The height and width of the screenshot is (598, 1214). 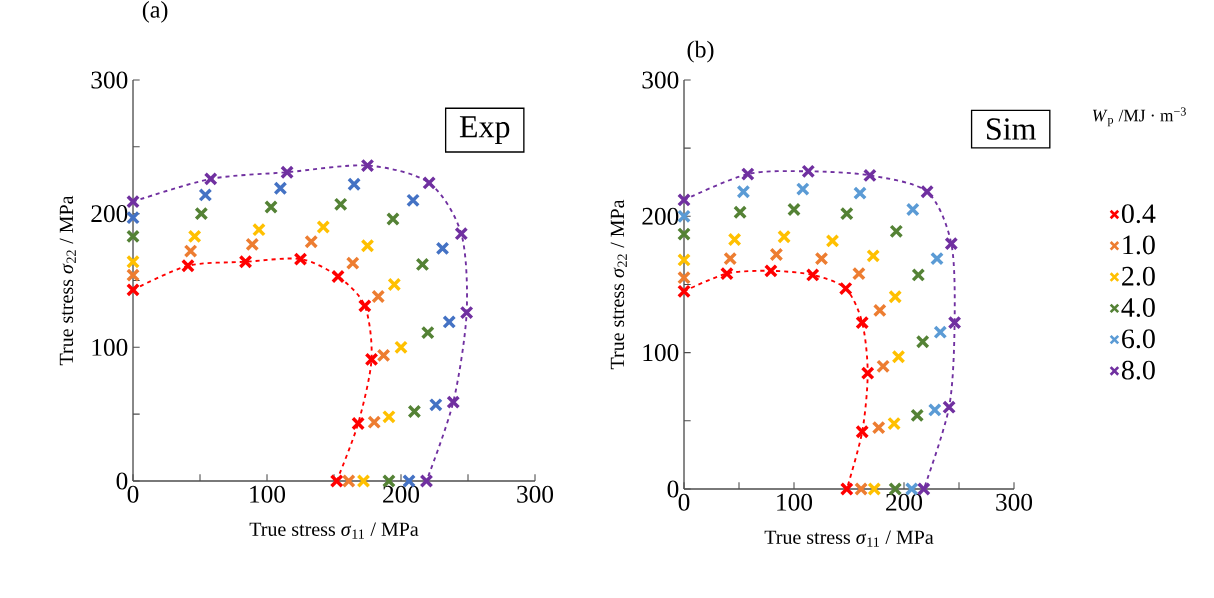 I want to click on annotation: Exp, so click(x=484, y=130).